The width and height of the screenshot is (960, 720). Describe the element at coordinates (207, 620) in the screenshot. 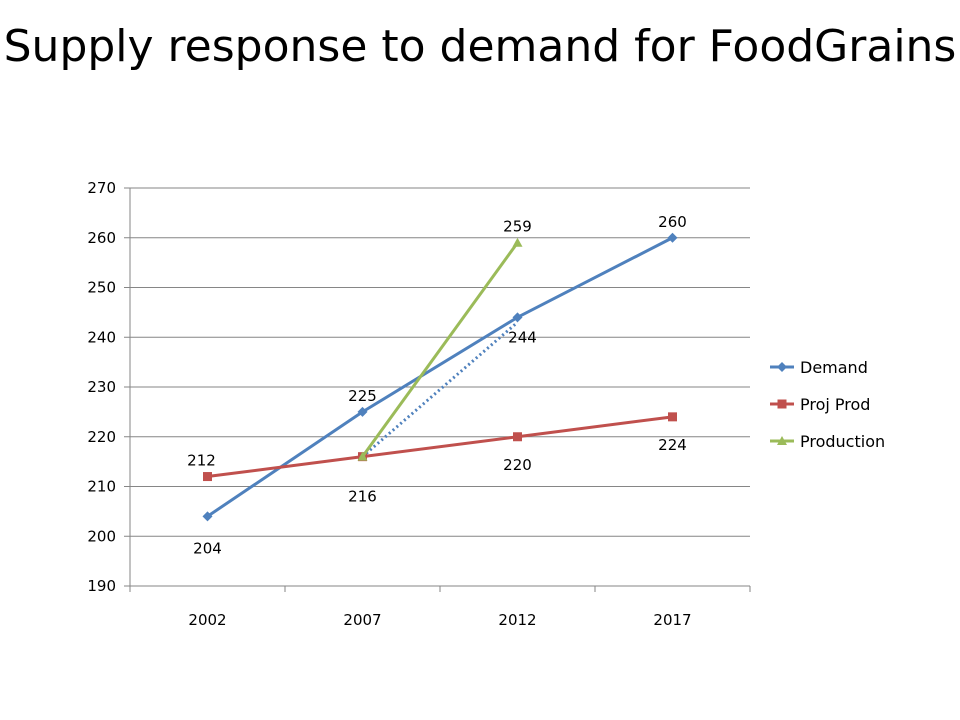

I see `x-tick-label: 2002` at that location.